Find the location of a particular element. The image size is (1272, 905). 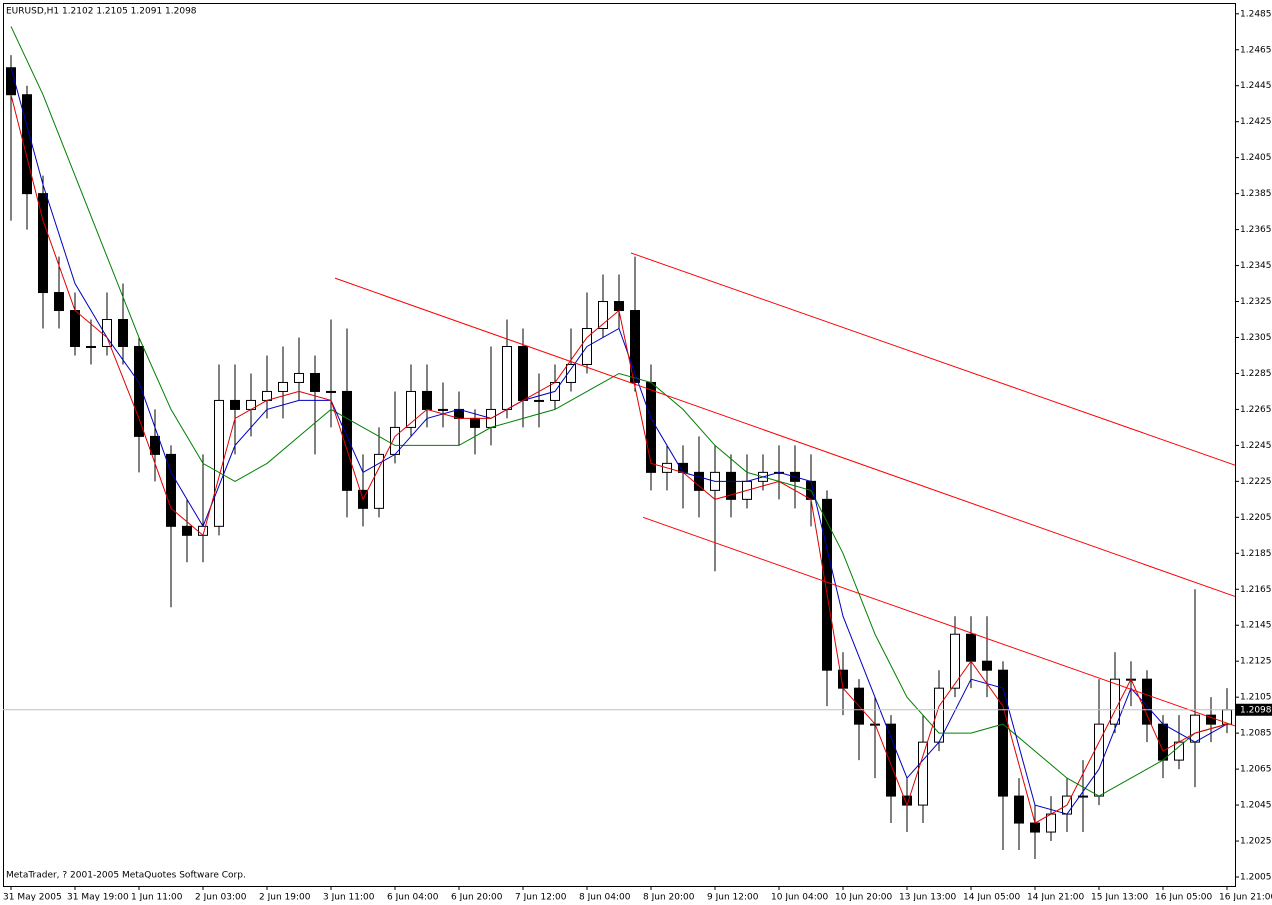

x-tick-label: 6 Jun 04:00 is located at coordinates (413, 897).